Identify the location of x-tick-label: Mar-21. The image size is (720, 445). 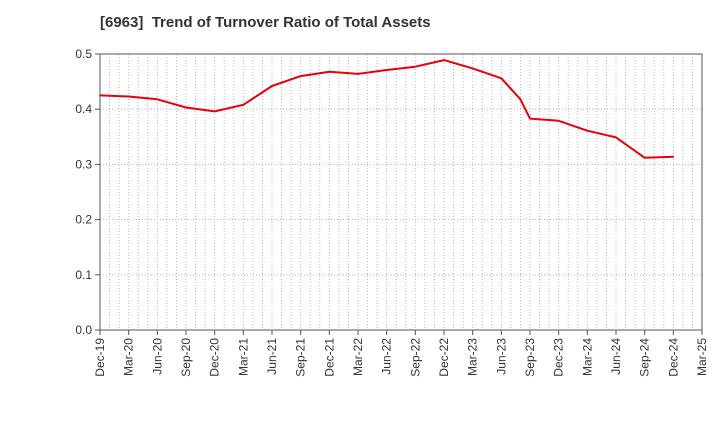
(243, 357).